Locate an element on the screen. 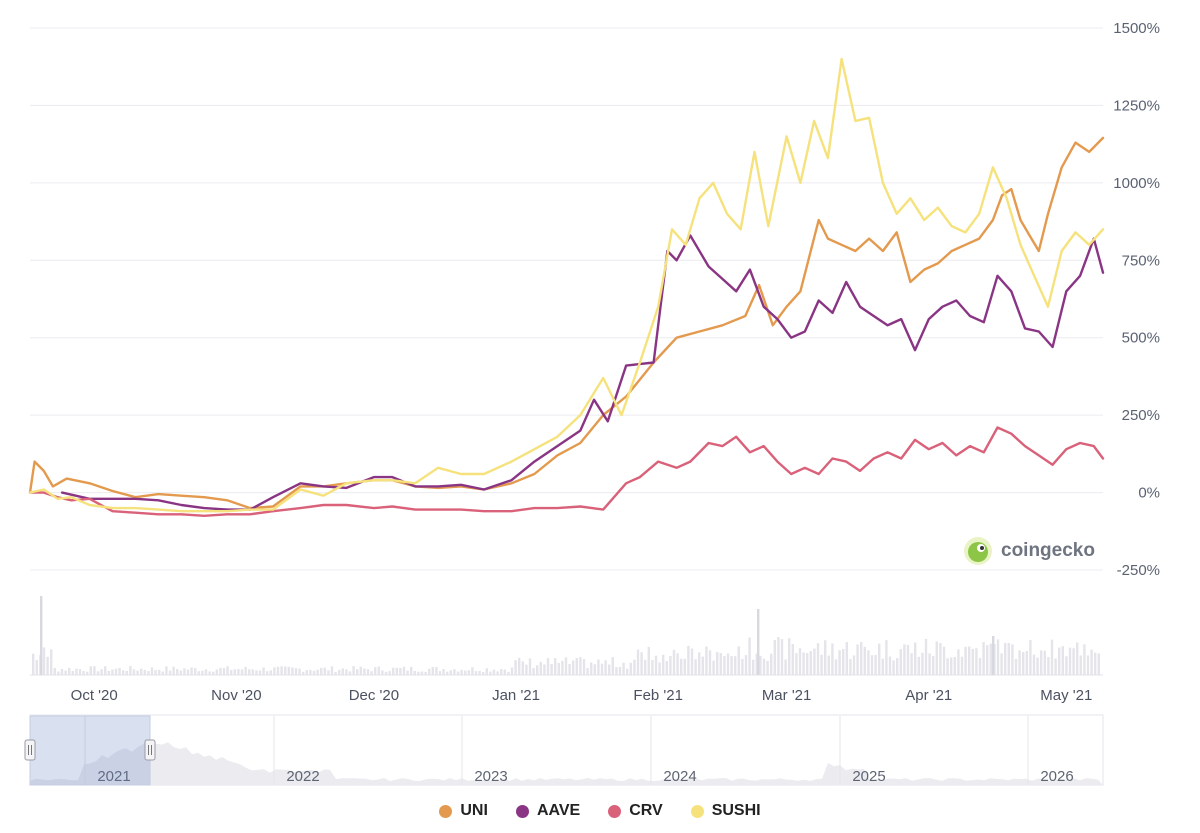 This screenshot has height=833, width=1200. y-axis-ticks: 1500% 1250% 1000% 750% 500% 250% 0% -250% is located at coordinates (1136, 299).